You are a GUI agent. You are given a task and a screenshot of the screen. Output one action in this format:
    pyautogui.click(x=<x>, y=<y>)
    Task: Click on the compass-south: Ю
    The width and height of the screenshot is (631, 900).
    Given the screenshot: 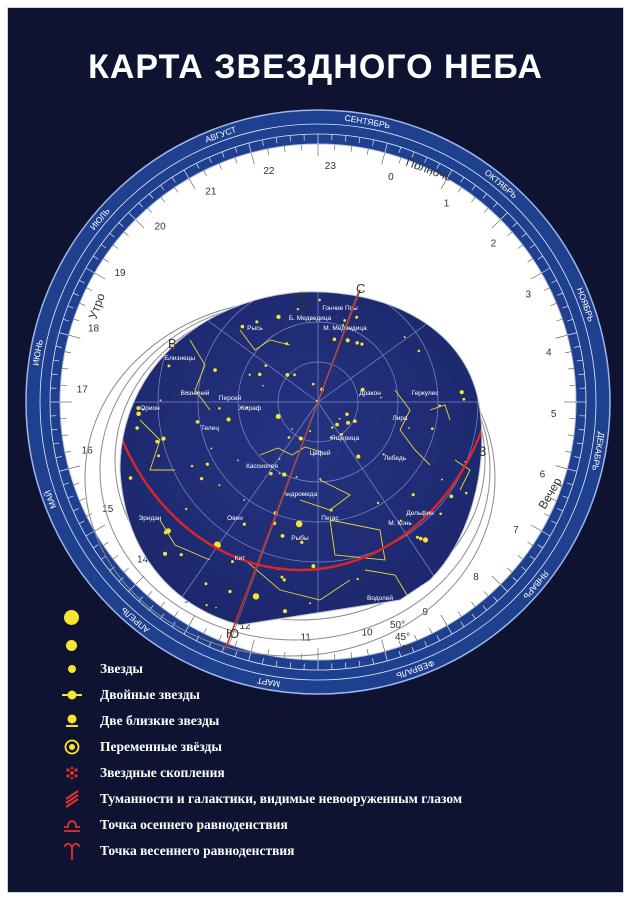 What is the action you would take?
    pyautogui.click(x=232, y=633)
    